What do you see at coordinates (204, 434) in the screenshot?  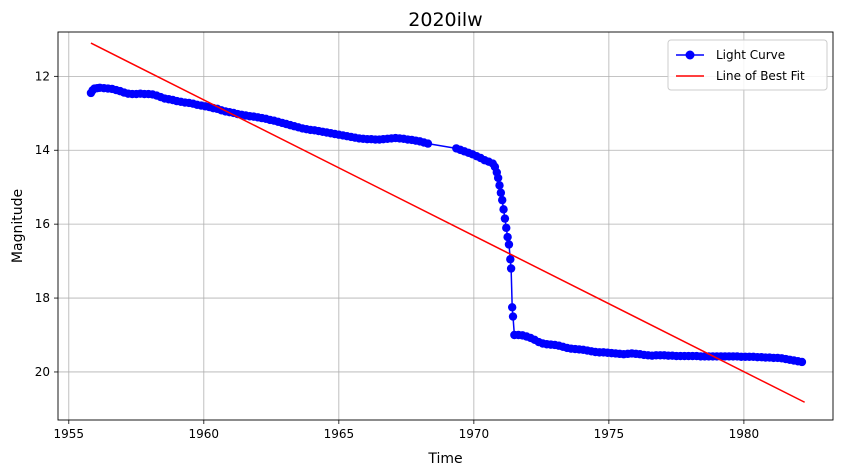 I see `x-tick-label: 1960` at bounding box center [204, 434].